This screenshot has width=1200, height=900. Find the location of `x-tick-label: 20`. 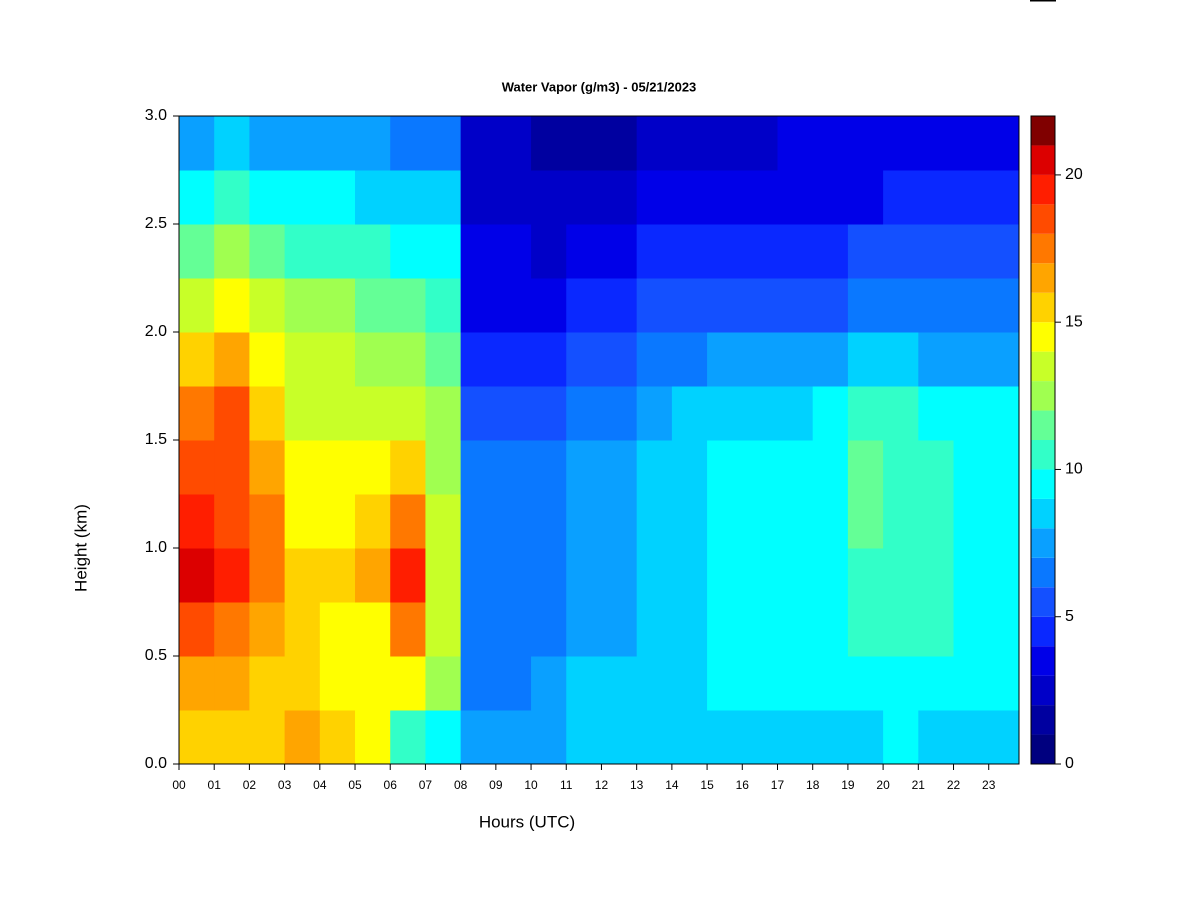

x-tick-label: 20 is located at coordinates (883, 785).